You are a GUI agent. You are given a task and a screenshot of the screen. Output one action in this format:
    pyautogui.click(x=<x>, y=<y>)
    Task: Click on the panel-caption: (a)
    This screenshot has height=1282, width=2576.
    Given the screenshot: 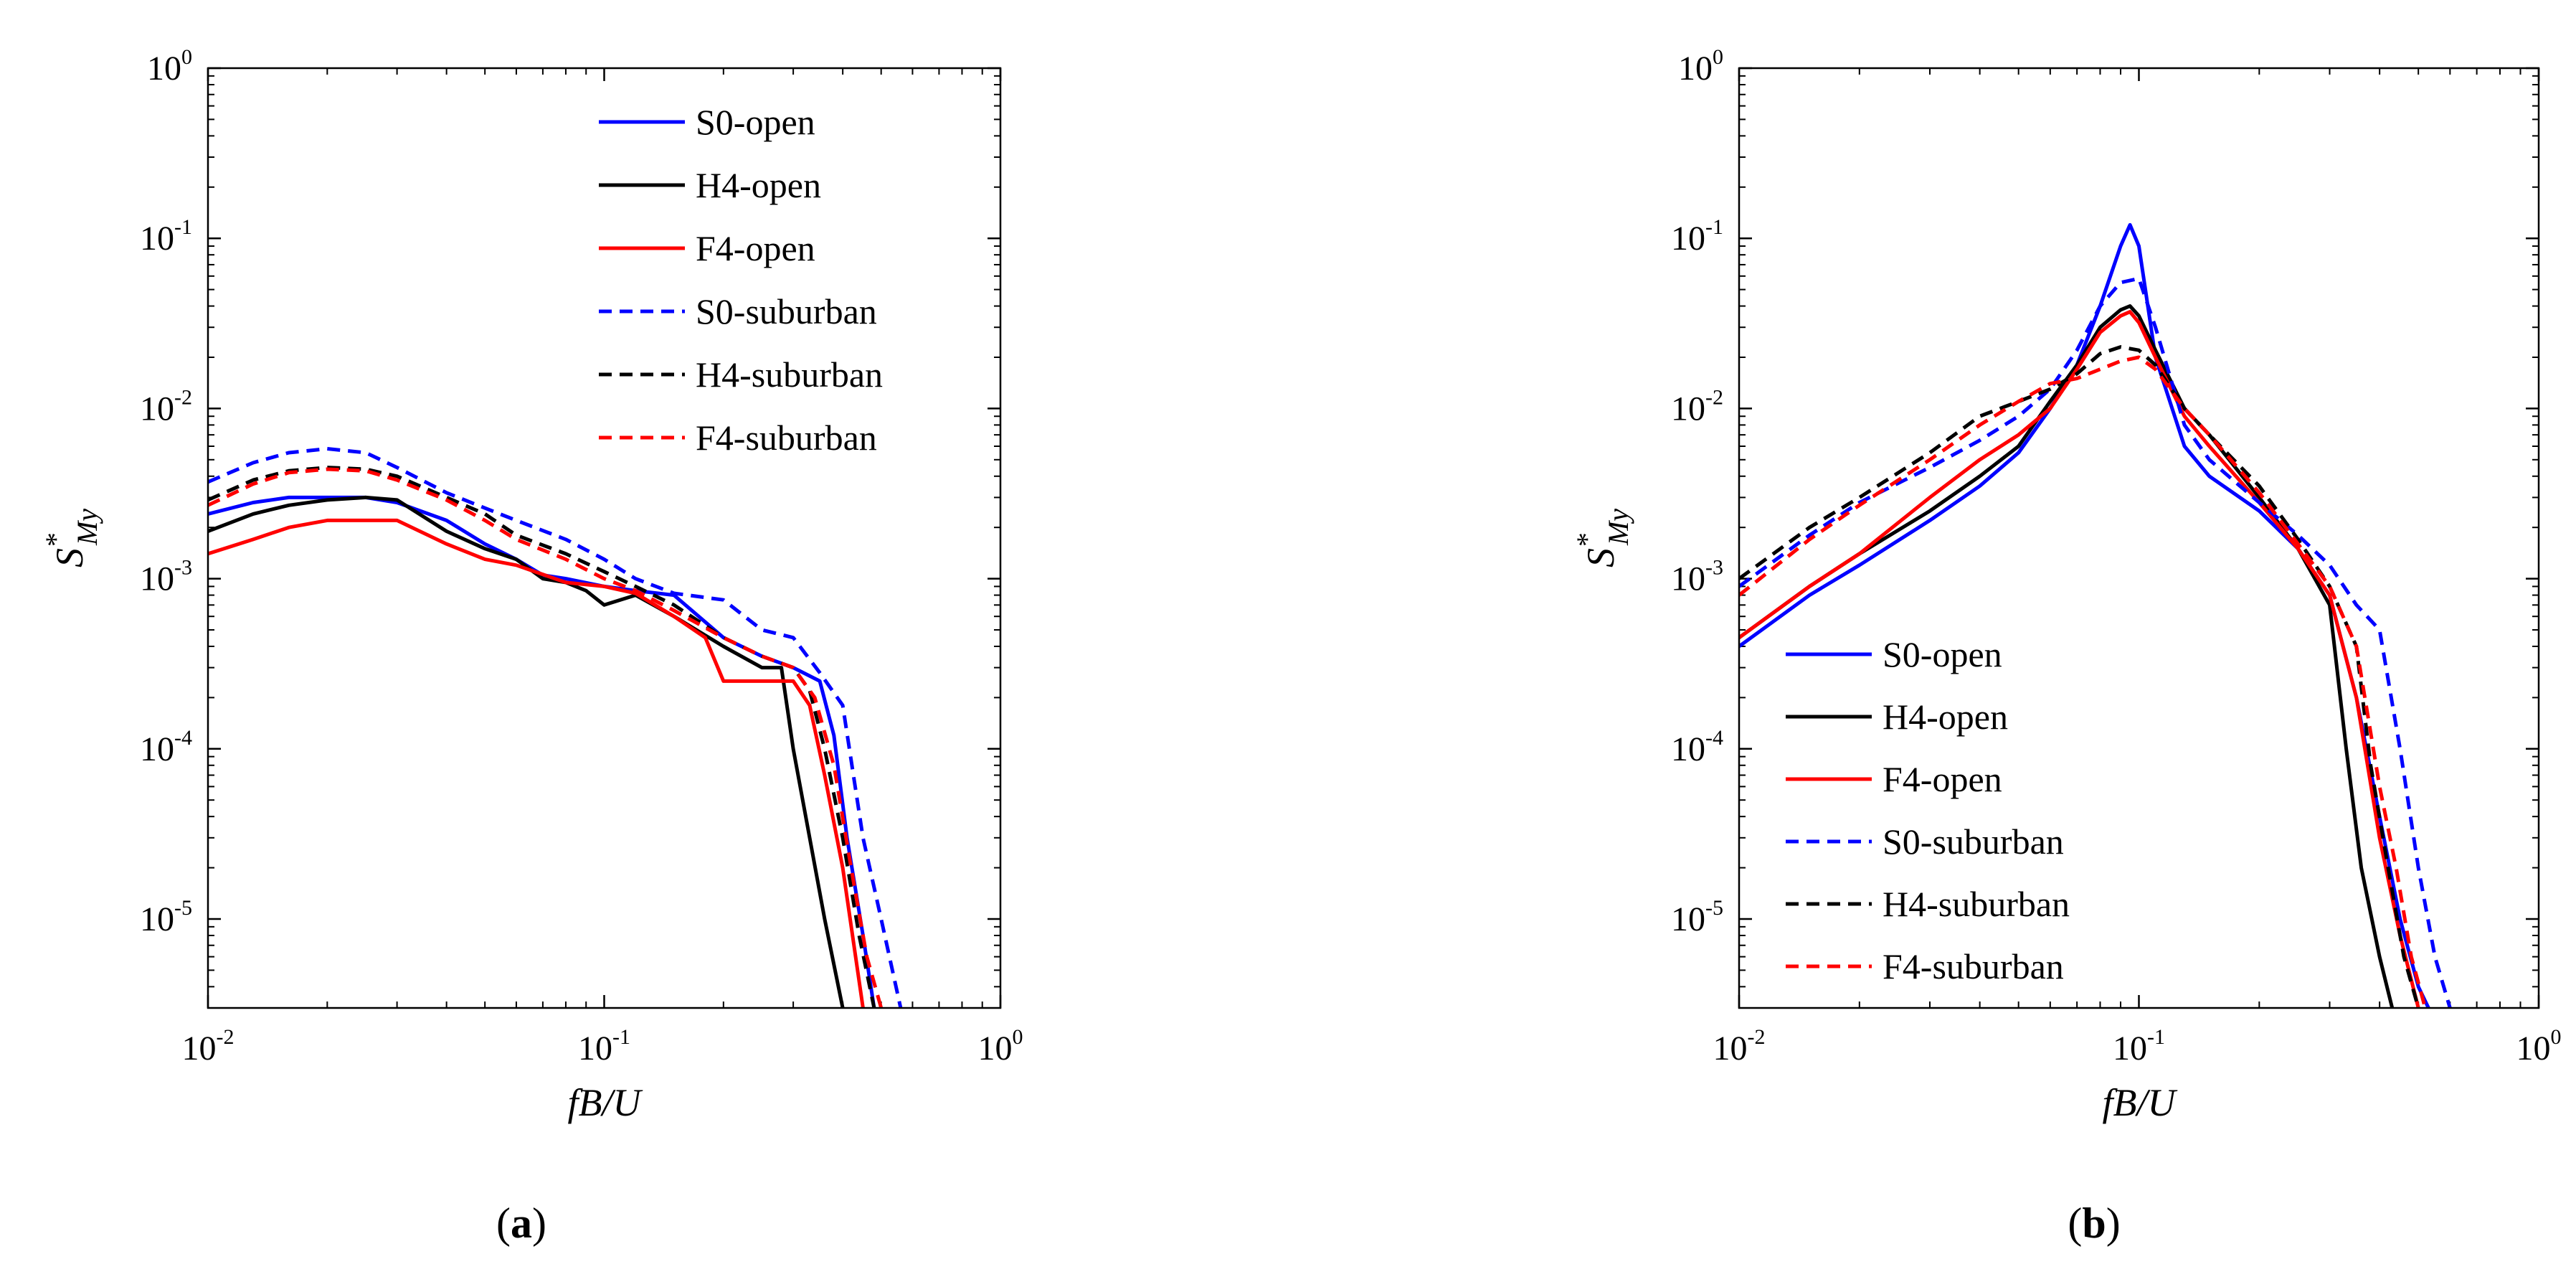 What is the action you would take?
    pyautogui.click(x=521, y=1223)
    